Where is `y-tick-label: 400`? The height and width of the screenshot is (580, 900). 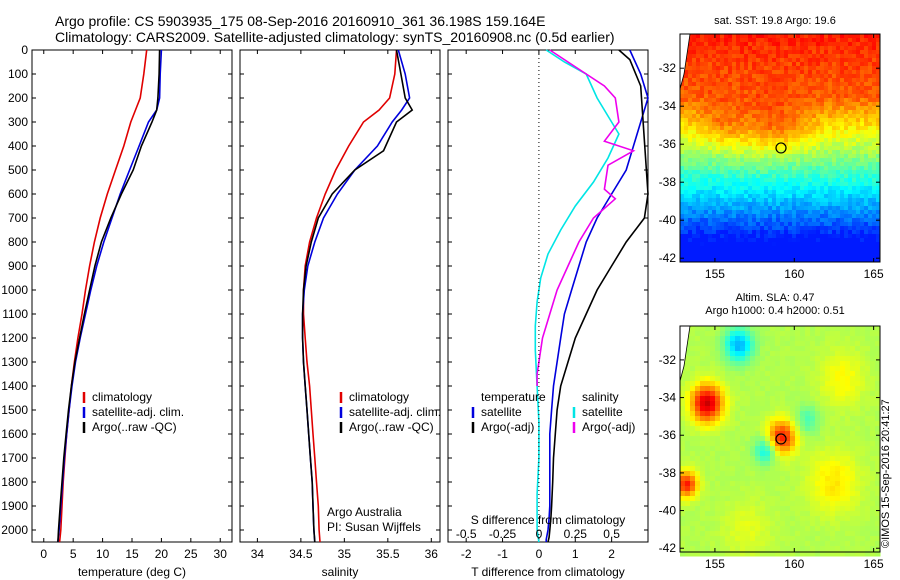 y-tick-label: 400 is located at coordinates (18, 146).